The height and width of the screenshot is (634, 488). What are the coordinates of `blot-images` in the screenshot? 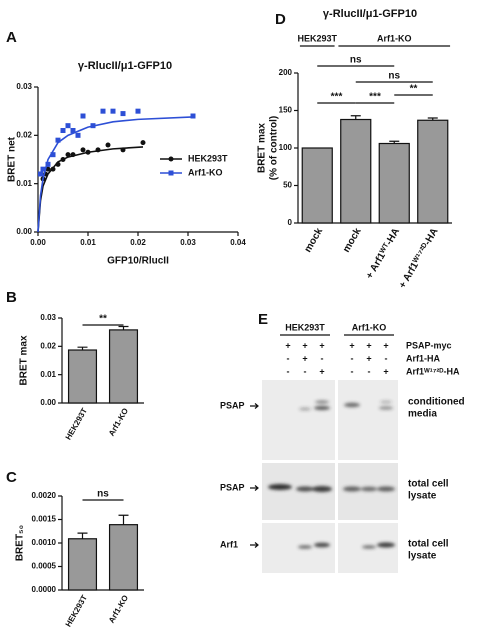 It's located at (330, 476).